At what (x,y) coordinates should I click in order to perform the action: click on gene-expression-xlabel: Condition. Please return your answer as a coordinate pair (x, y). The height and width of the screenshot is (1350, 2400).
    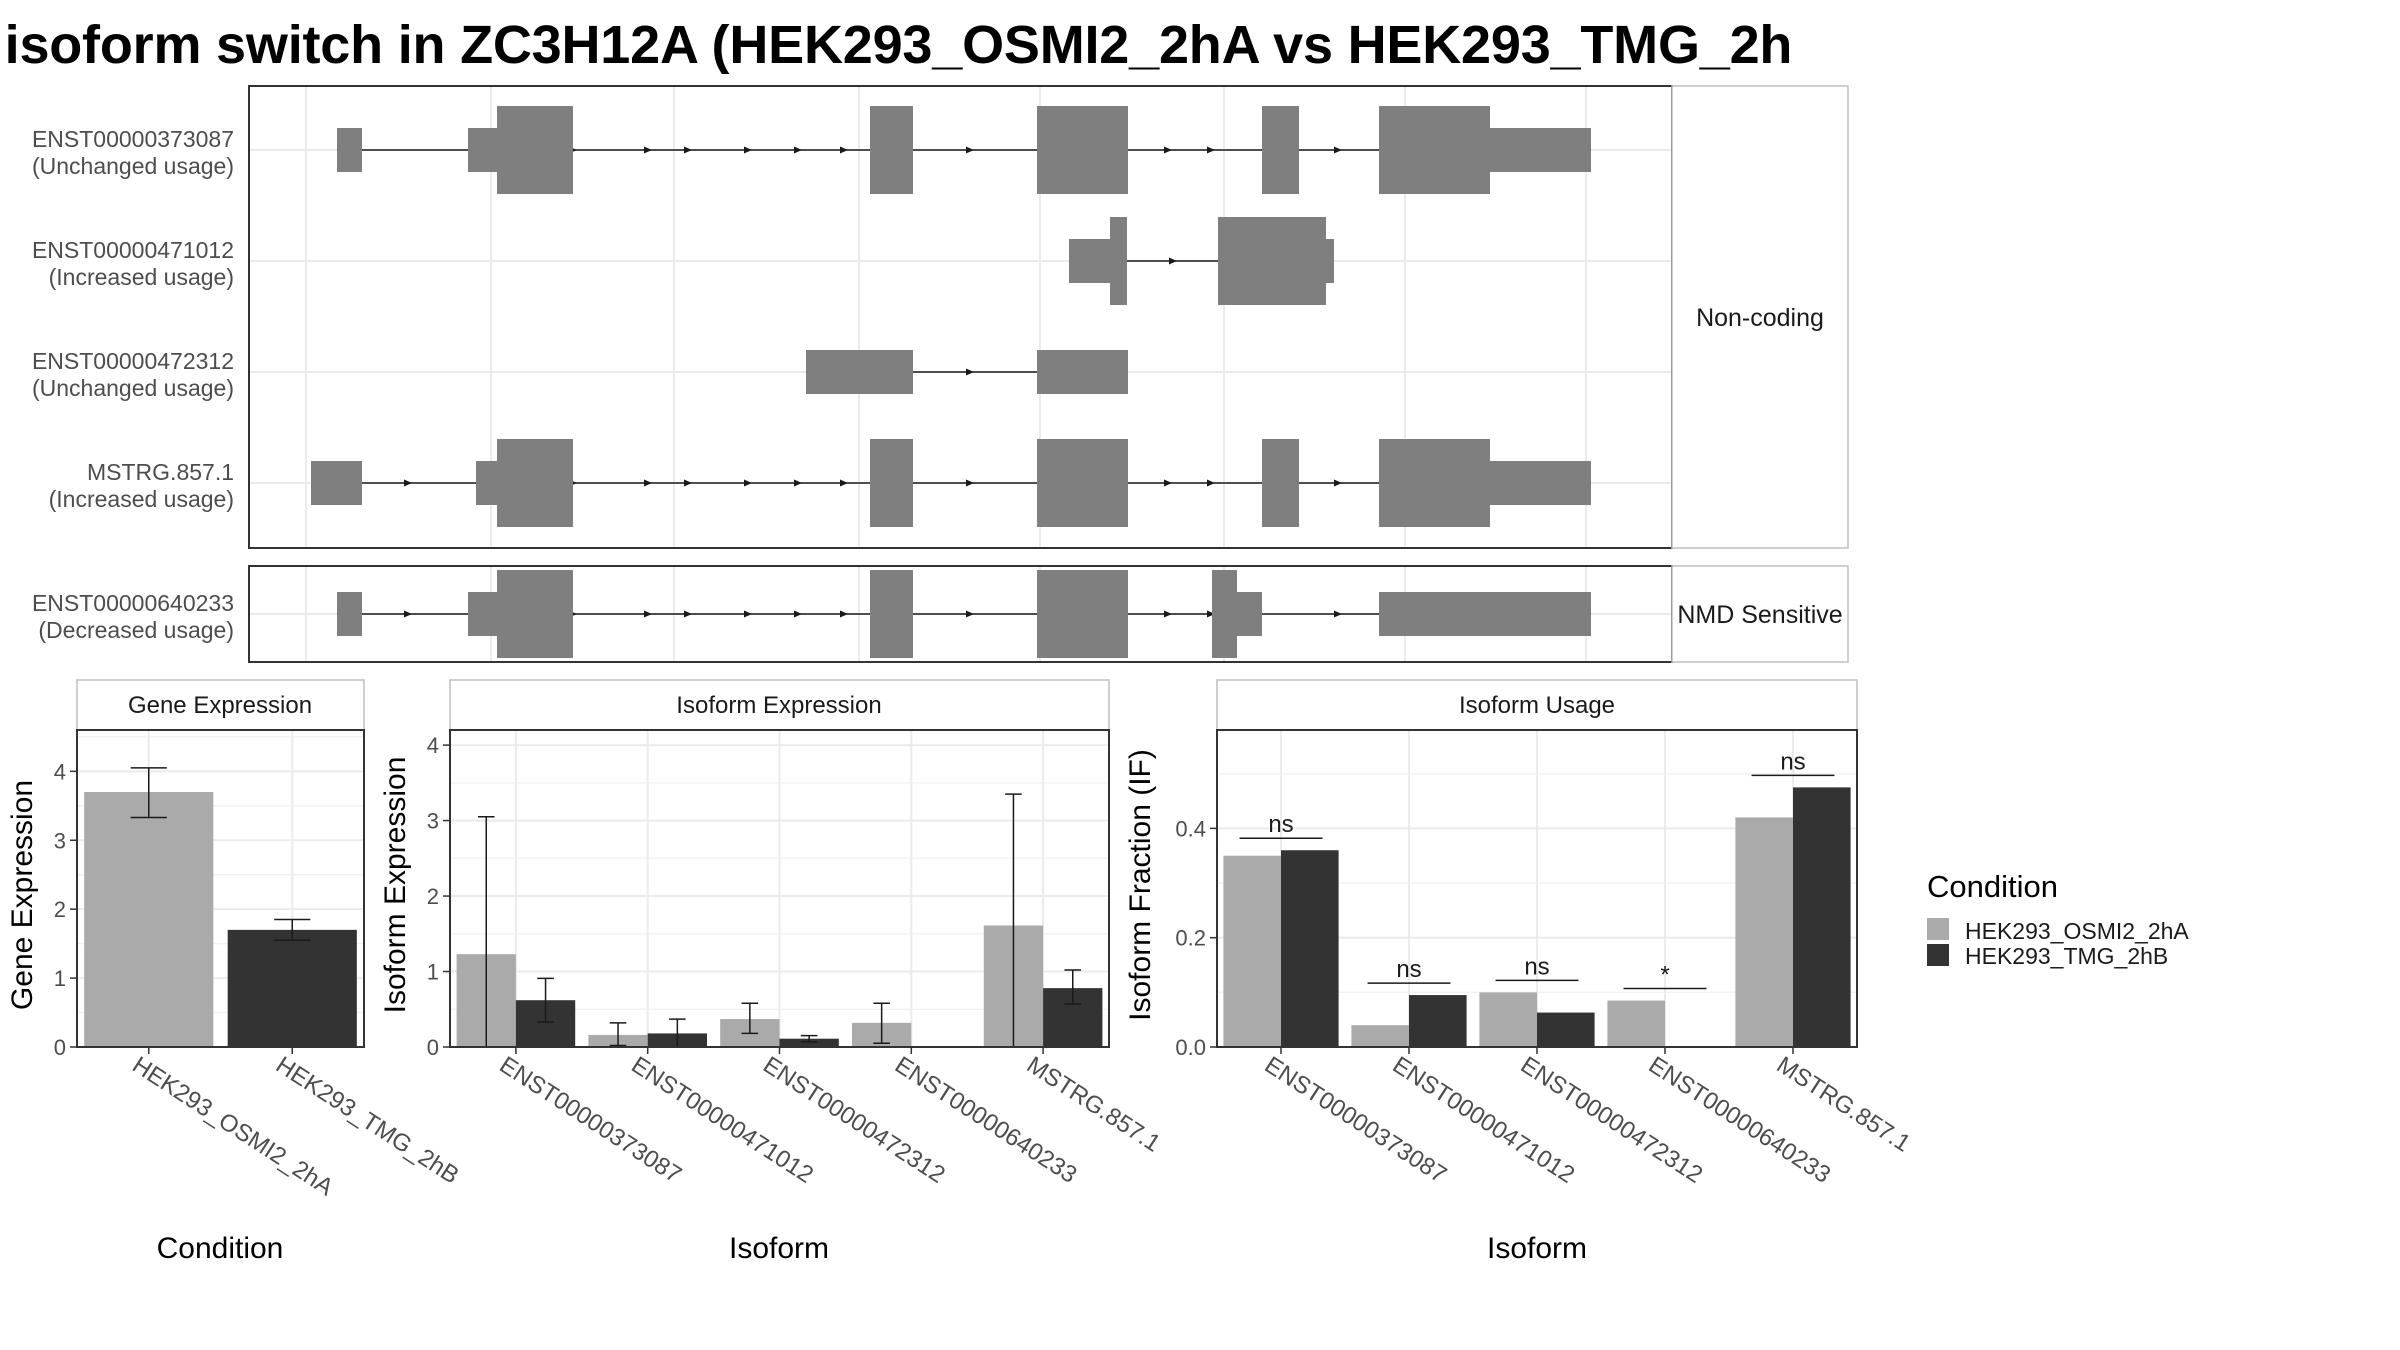
    Looking at the image, I should click on (220, 1248).